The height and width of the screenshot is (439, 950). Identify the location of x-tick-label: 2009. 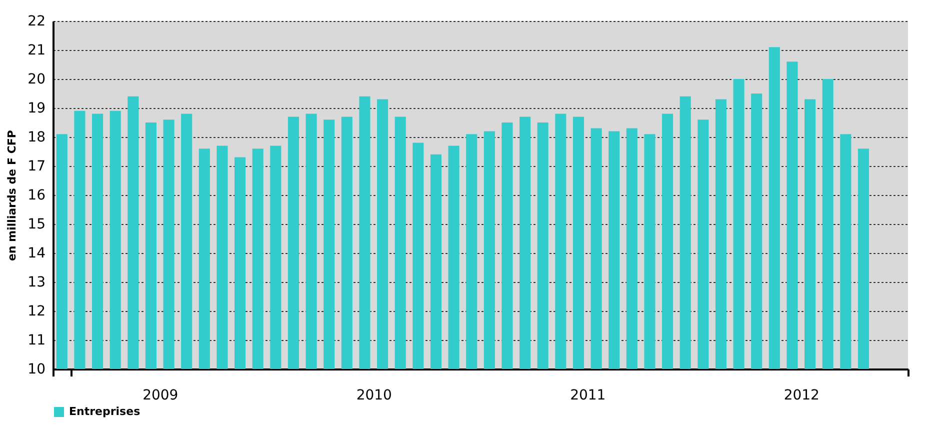
(160, 396).